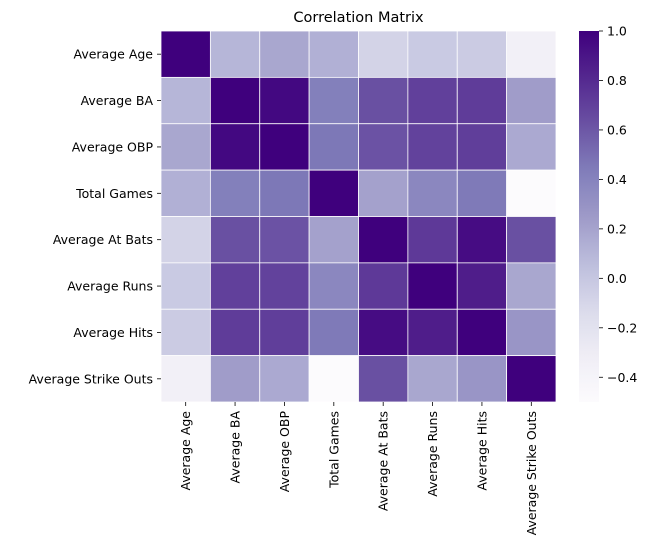 The height and width of the screenshot is (557, 651). Describe the element at coordinates (235, 447) in the screenshot. I see `column-tick-label: Average BA` at that location.